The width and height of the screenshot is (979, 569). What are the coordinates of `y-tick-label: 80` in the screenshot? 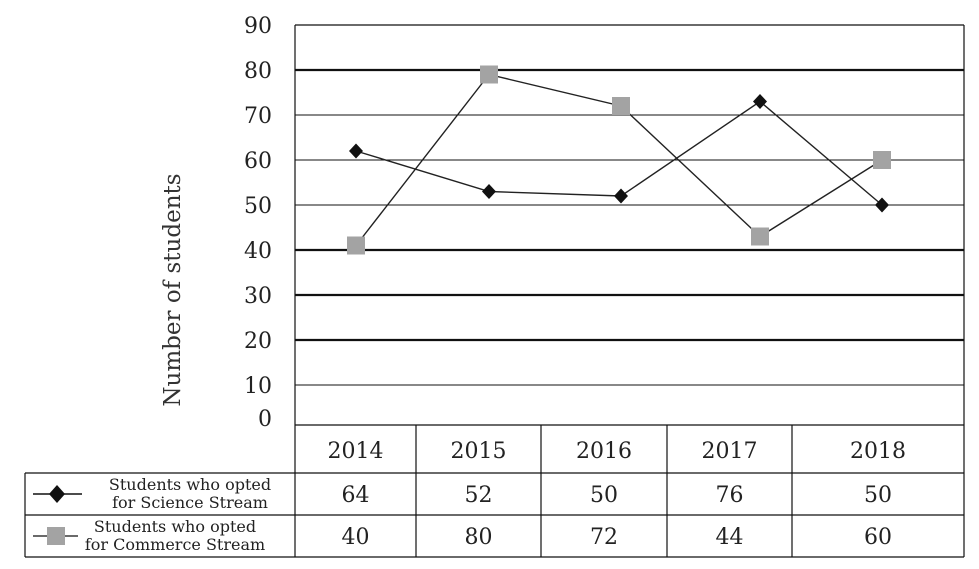 It's located at (258, 71).